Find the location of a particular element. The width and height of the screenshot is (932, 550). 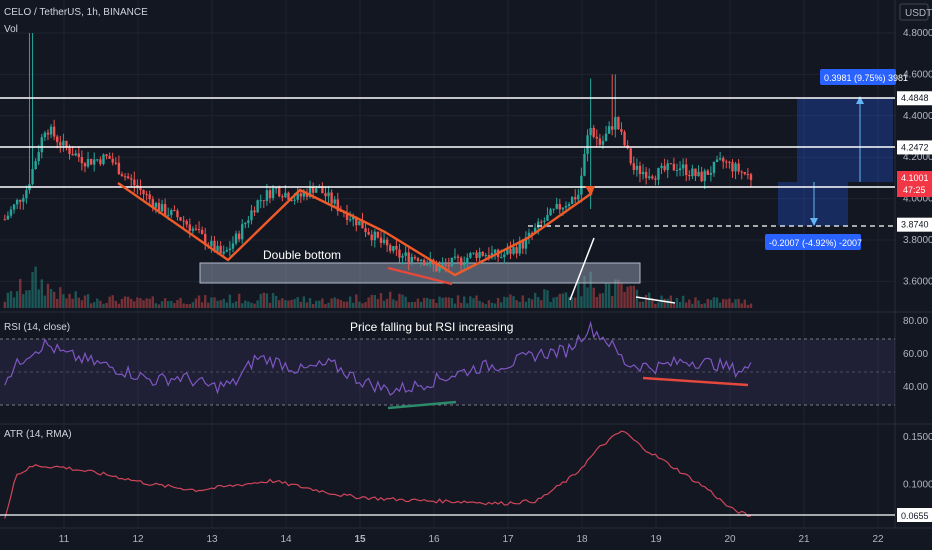

rsi-divergence-line is located at coordinates (695, 381).